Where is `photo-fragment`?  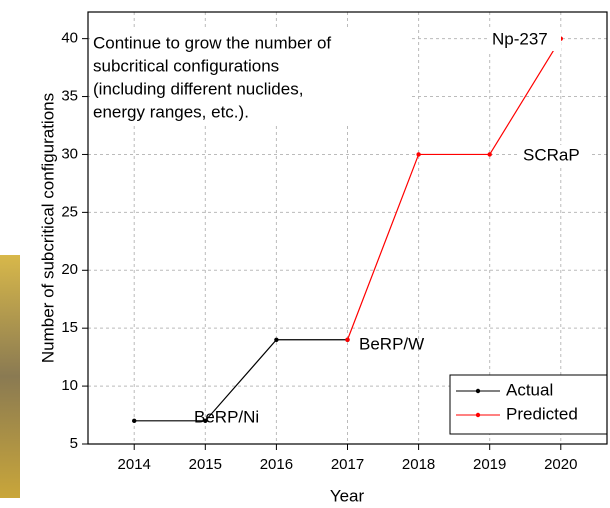
photo-fragment is located at coordinates (10, 376).